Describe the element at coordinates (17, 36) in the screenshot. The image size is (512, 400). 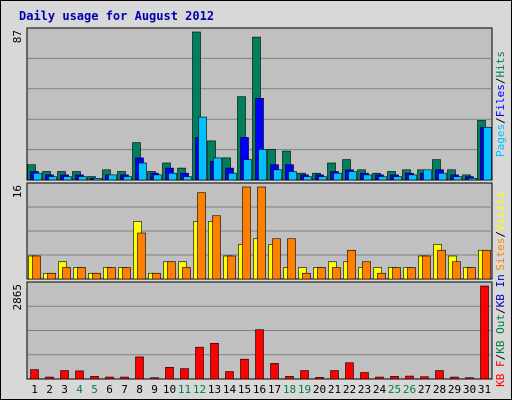
I see `panel-hits-files-pages-ymax-label: 87` at that location.